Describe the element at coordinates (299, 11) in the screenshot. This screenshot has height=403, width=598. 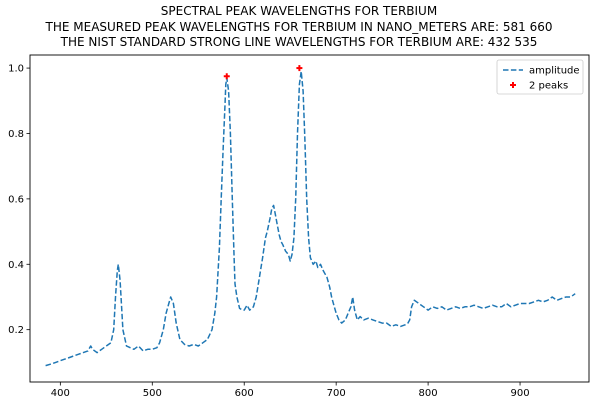
I see `chart-title-line: SPECTRAL PEAK WAVELENGTHS FOR TERBIUM` at that location.